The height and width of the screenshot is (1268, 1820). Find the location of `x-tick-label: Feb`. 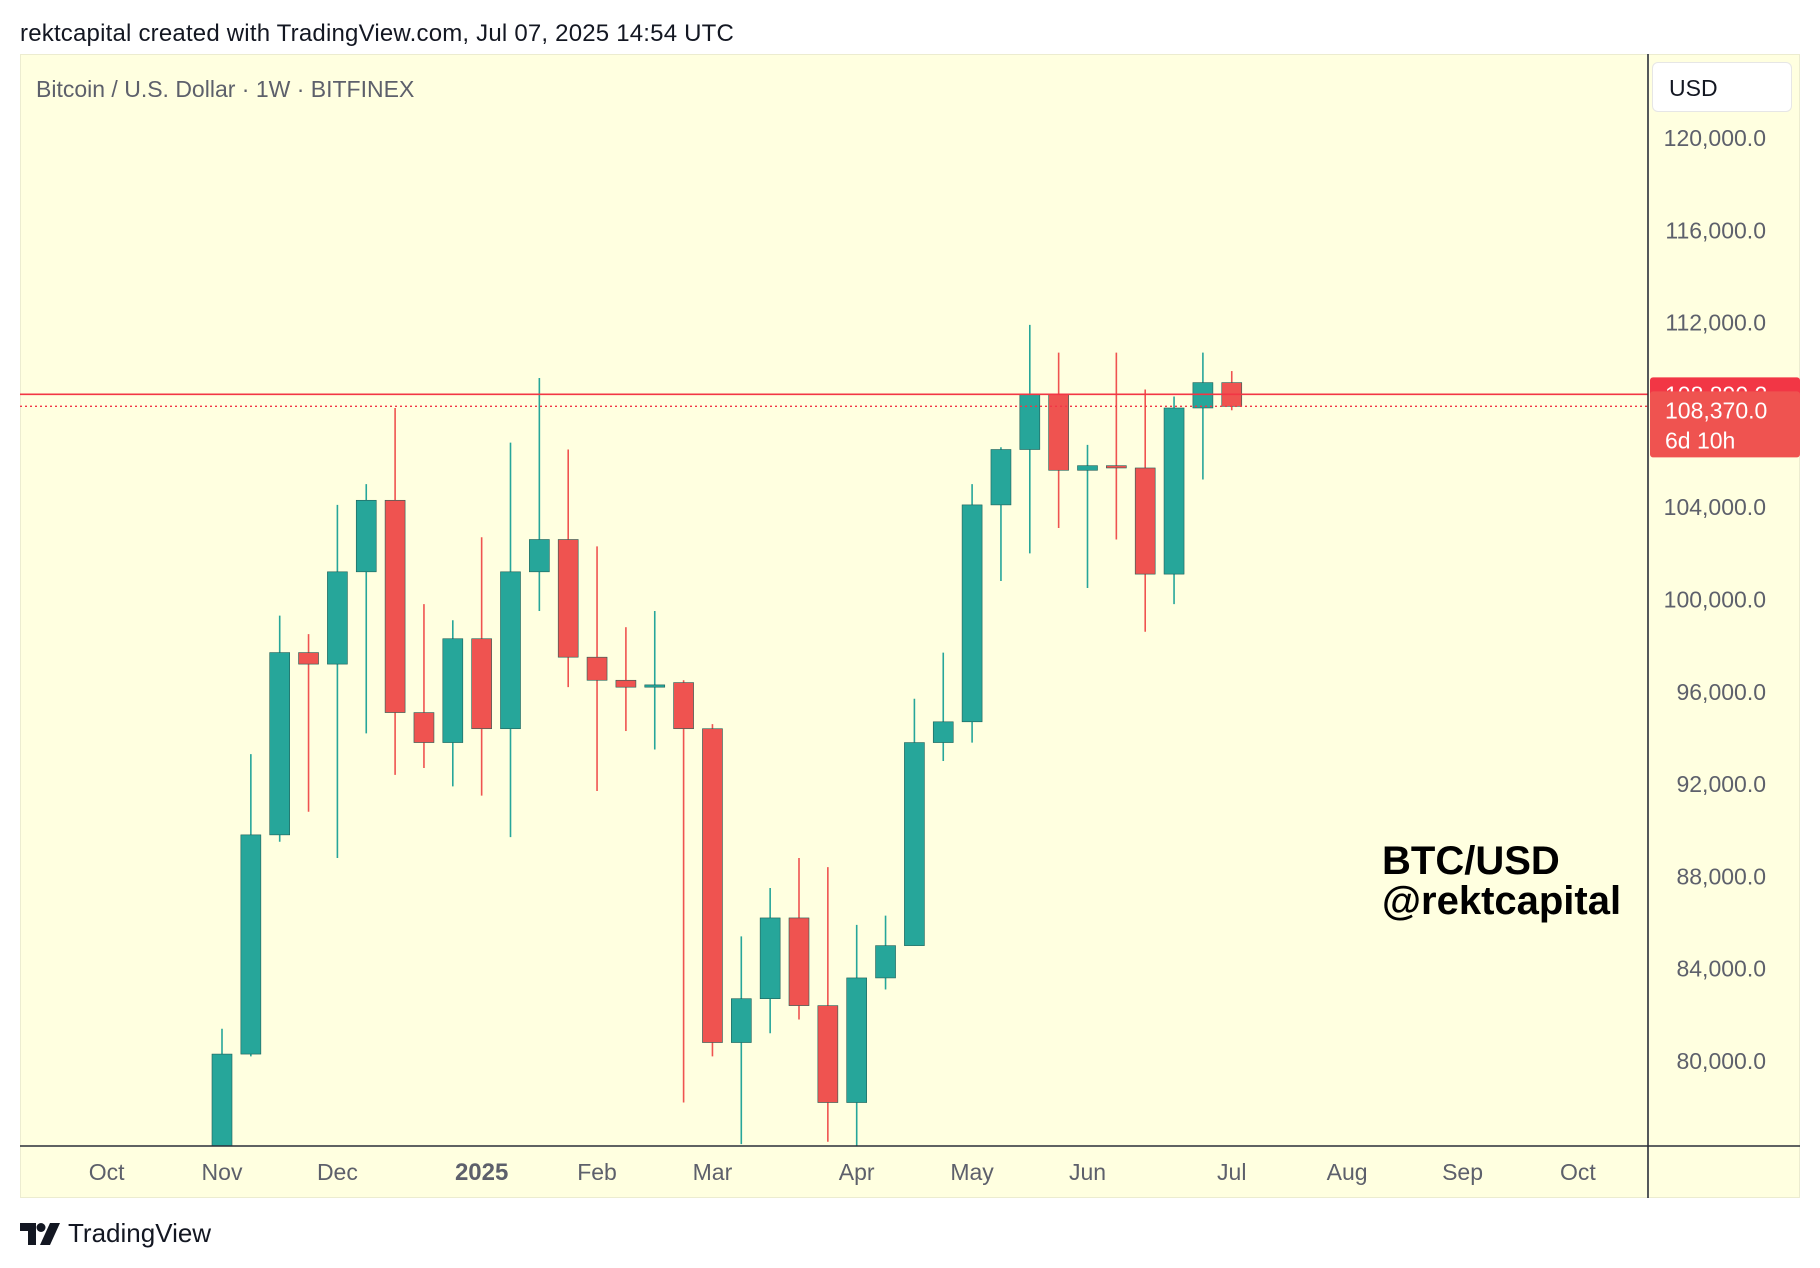

x-tick-label: Feb is located at coordinates (597, 1172).